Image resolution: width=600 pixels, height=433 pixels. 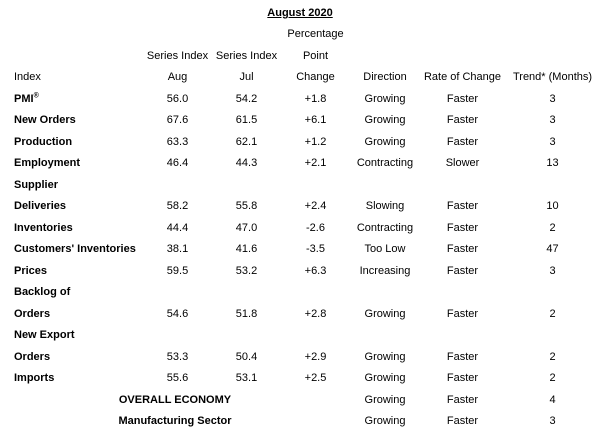 I want to click on table-row: New Export, so click(x=300, y=336).